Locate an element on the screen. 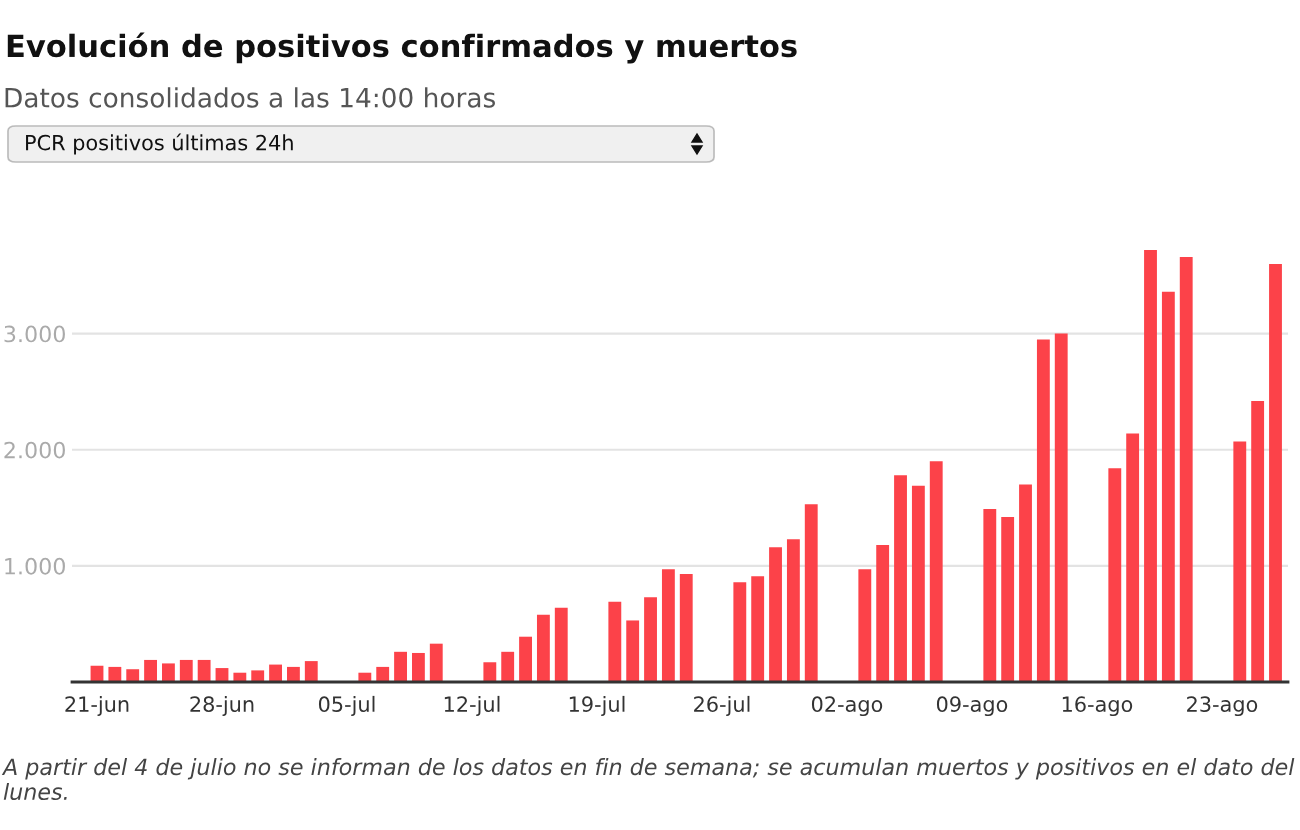 Image resolution: width=1300 pixels, height=830 pixels. text: PCR positivos últimas 24h is located at coordinates (159, 144).